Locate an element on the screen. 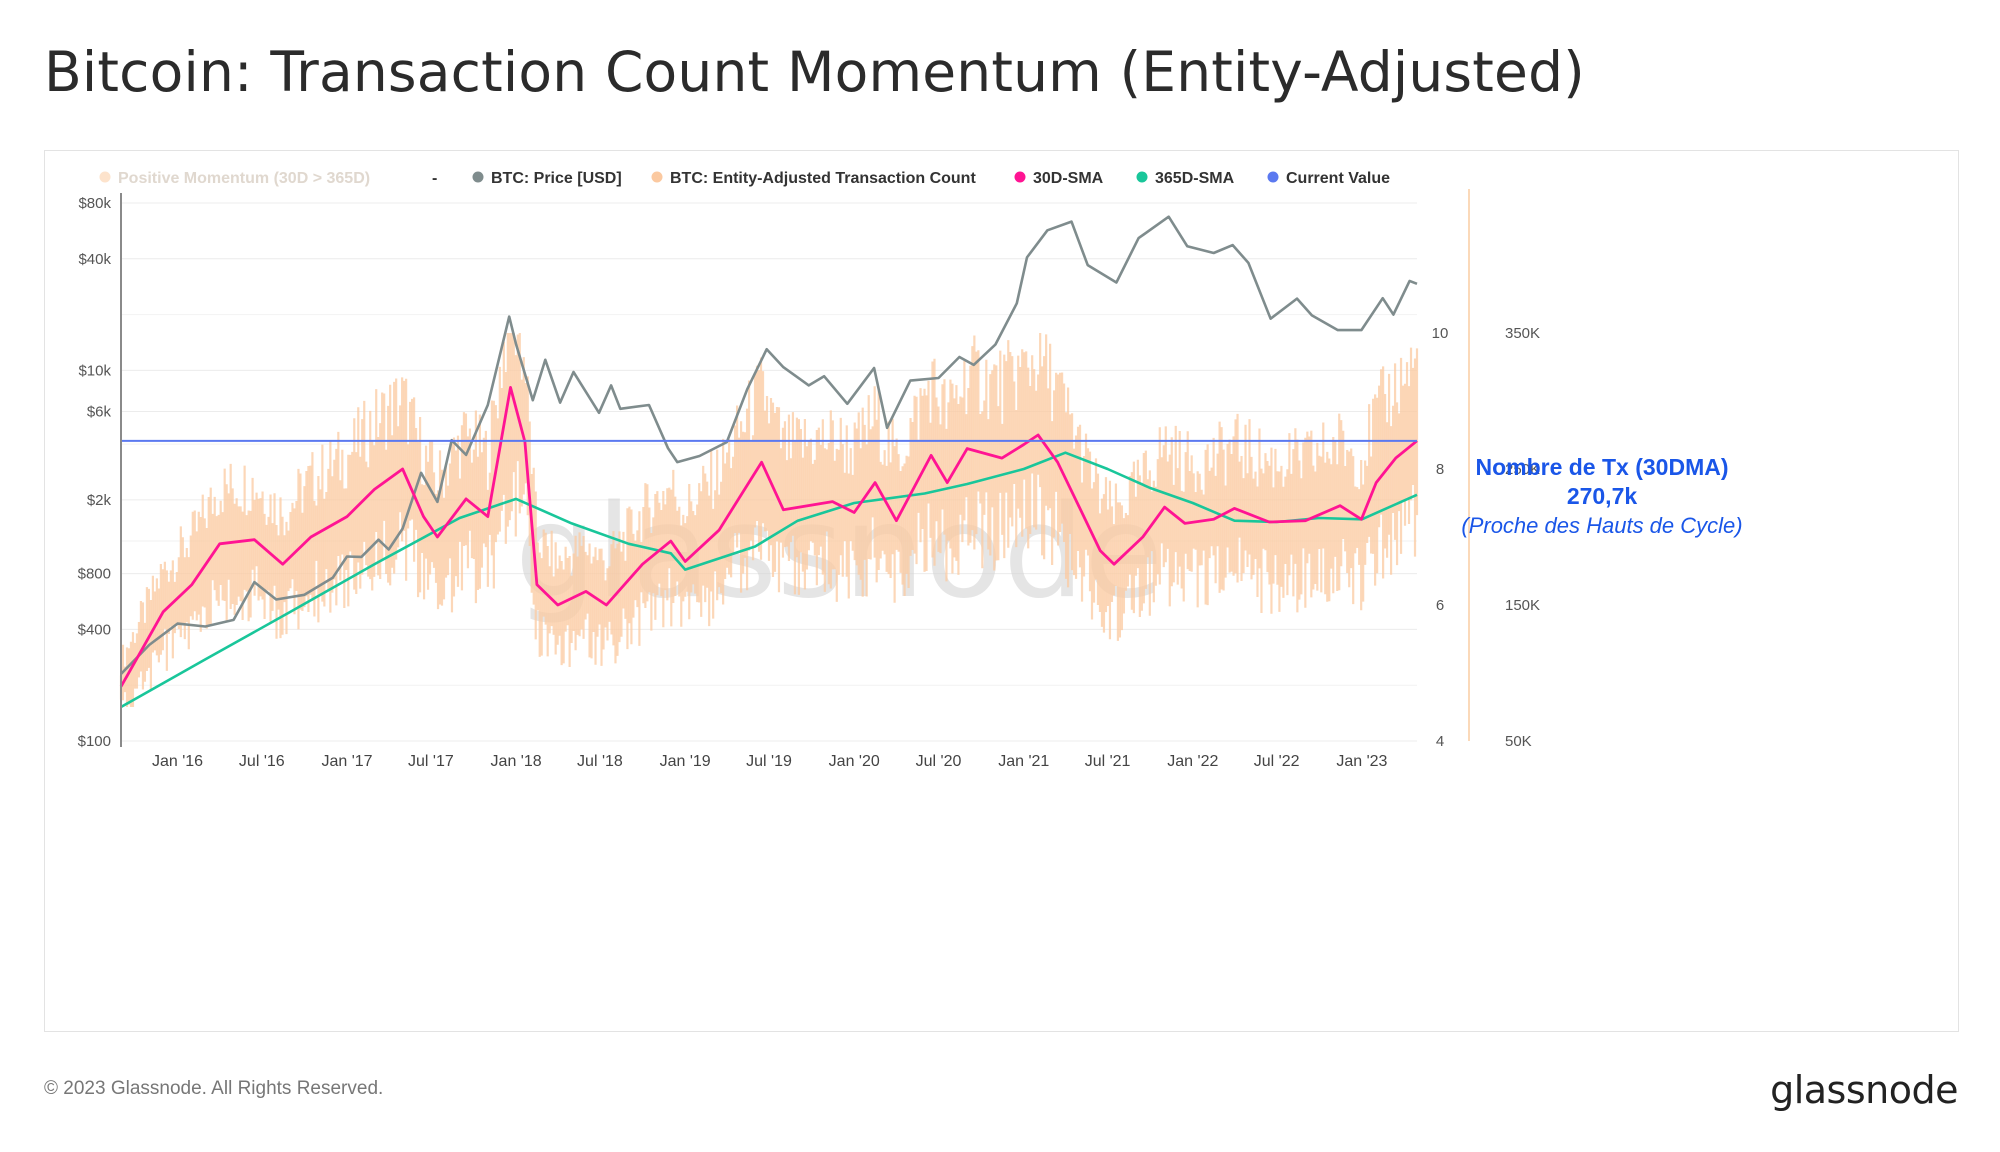 Image resolution: width=2000 pixels, height=1152 pixels. x-tick-label: Jan '23 is located at coordinates (1361, 761).